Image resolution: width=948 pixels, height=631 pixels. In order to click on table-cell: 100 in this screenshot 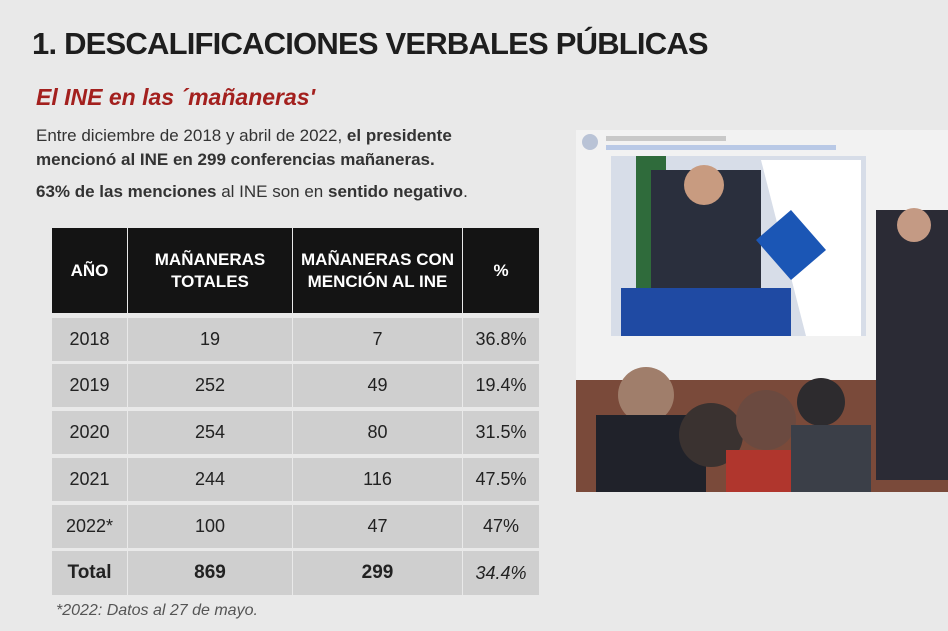, I will do `click(210, 526)`.